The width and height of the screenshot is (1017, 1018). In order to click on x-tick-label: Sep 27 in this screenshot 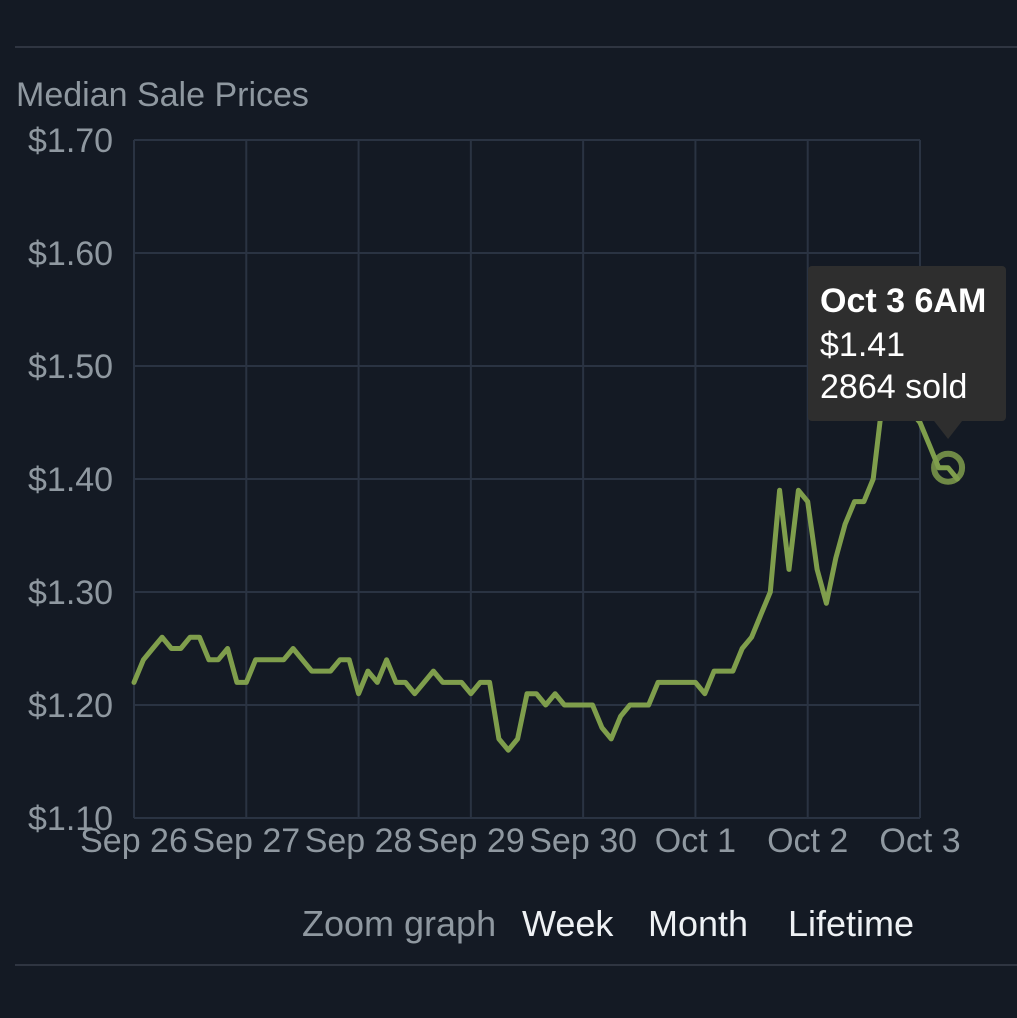, I will do `click(246, 841)`.